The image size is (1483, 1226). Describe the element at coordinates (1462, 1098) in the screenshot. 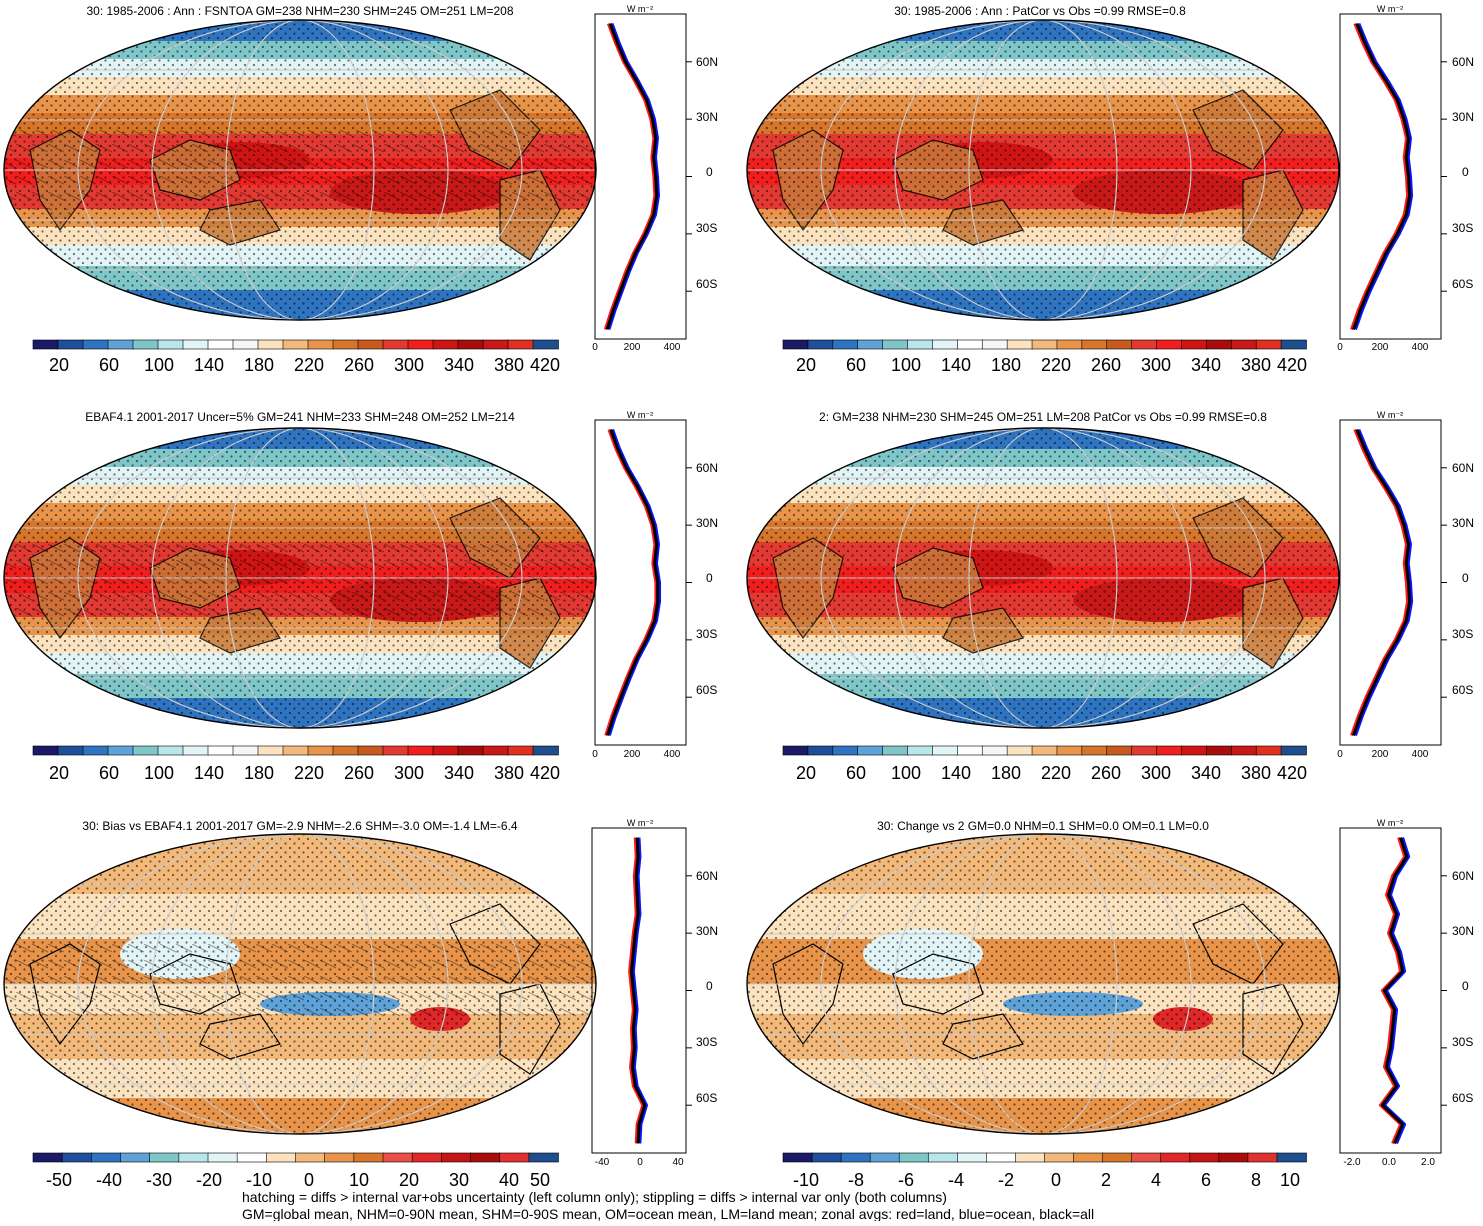

I see `zonal-ytick-5-4: 60S` at that location.